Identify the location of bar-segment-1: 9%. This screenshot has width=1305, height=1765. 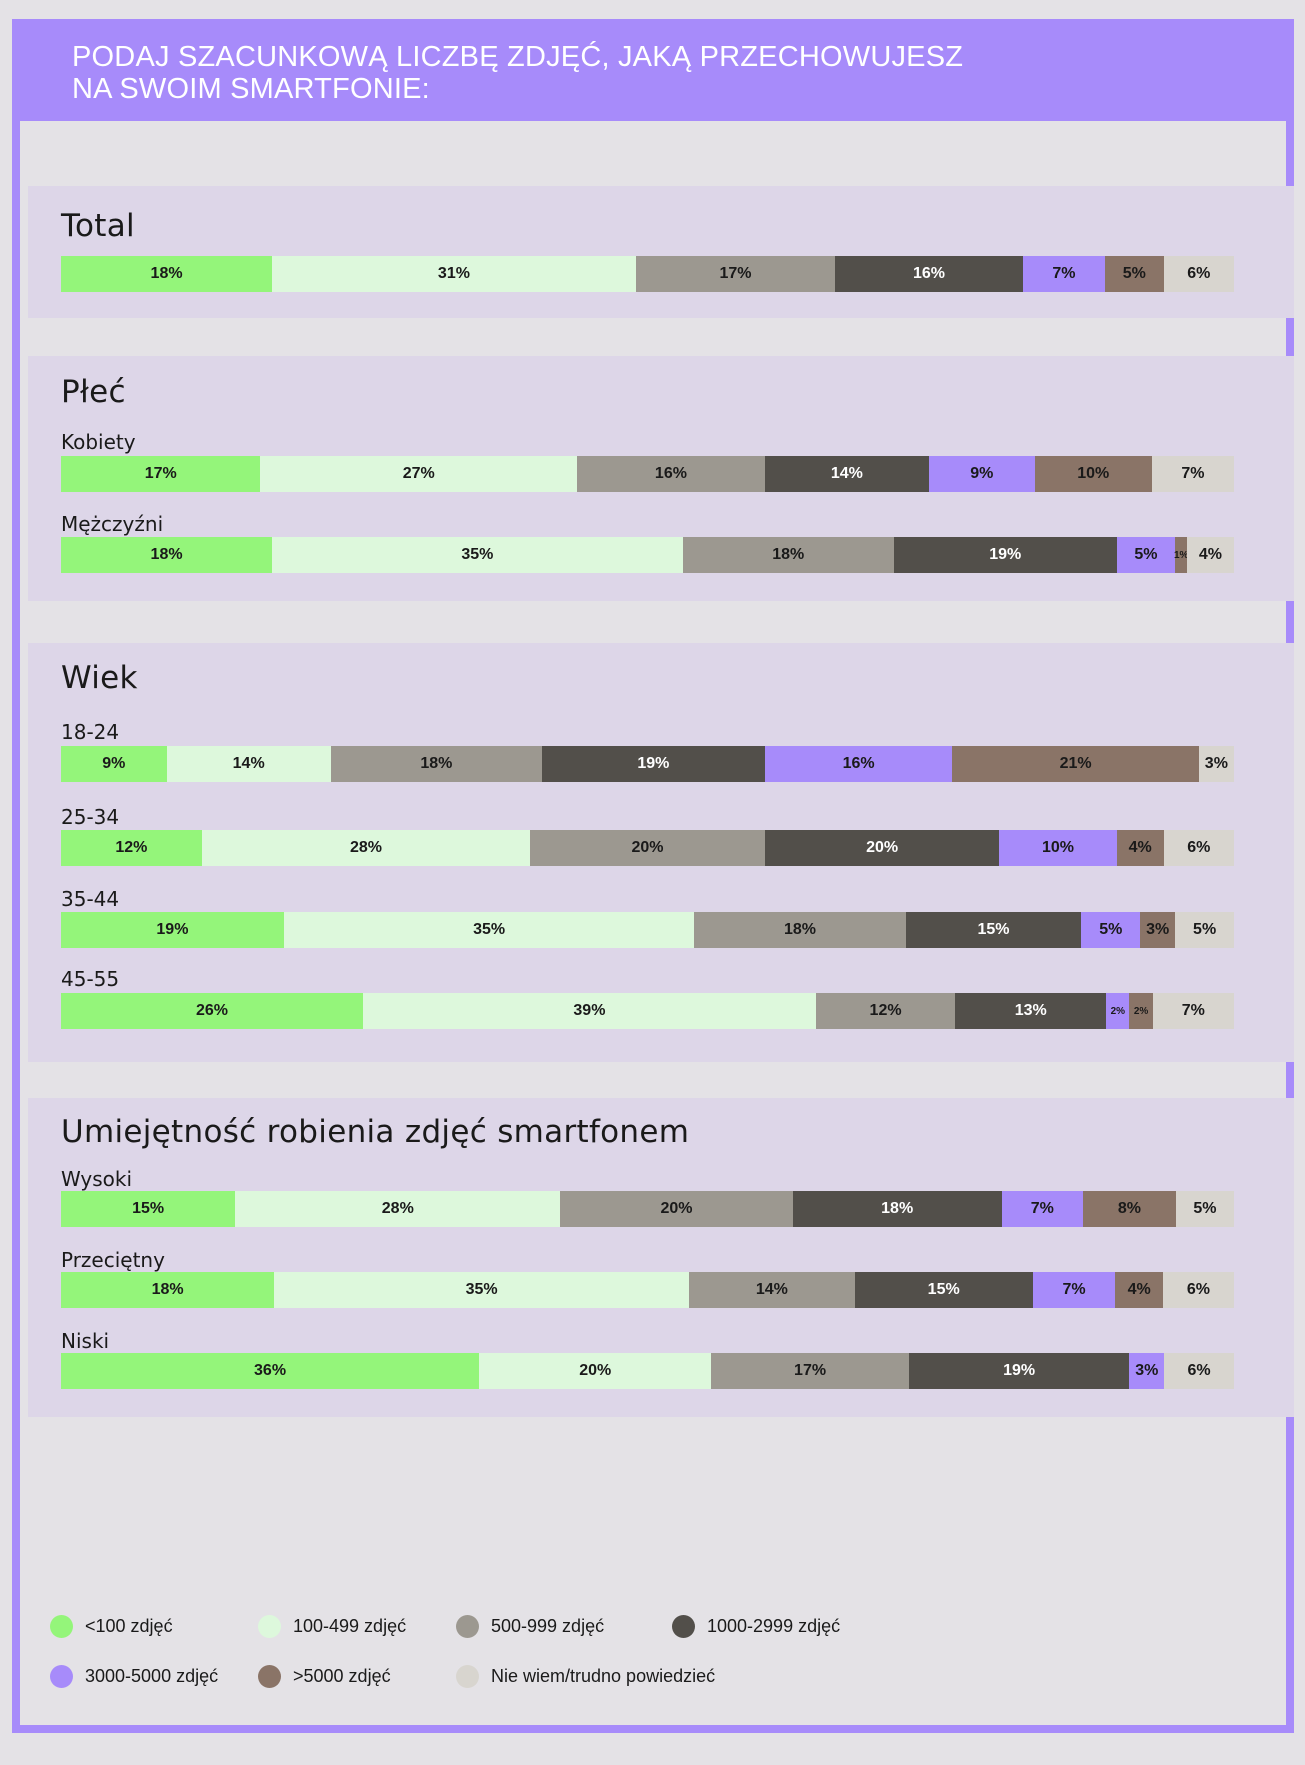
(114, 764).